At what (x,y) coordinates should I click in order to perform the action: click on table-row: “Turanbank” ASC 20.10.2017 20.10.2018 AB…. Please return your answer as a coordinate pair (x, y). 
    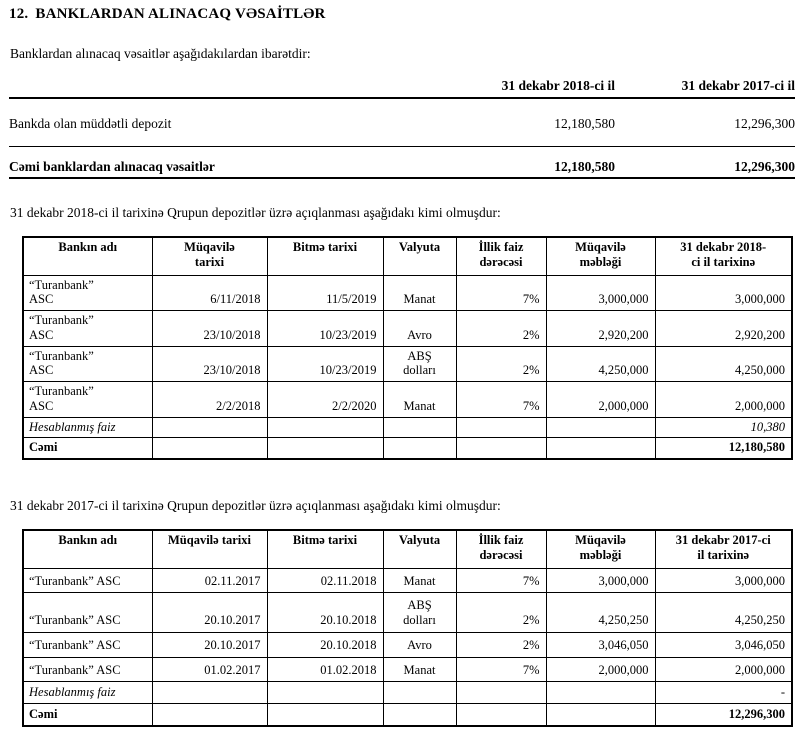
    Looking at the image, I should click on (407, 612).